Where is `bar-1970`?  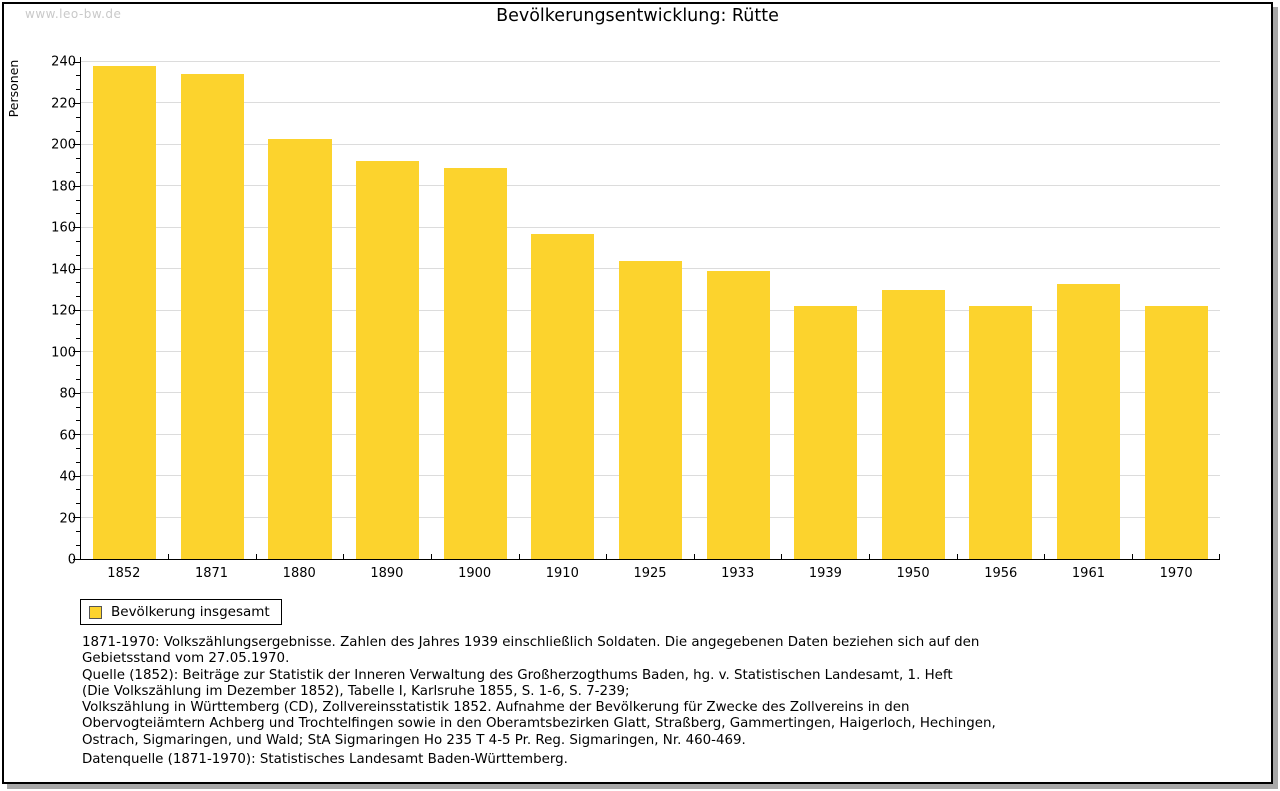 bar-1970 is located at coordinates (1176, 432).